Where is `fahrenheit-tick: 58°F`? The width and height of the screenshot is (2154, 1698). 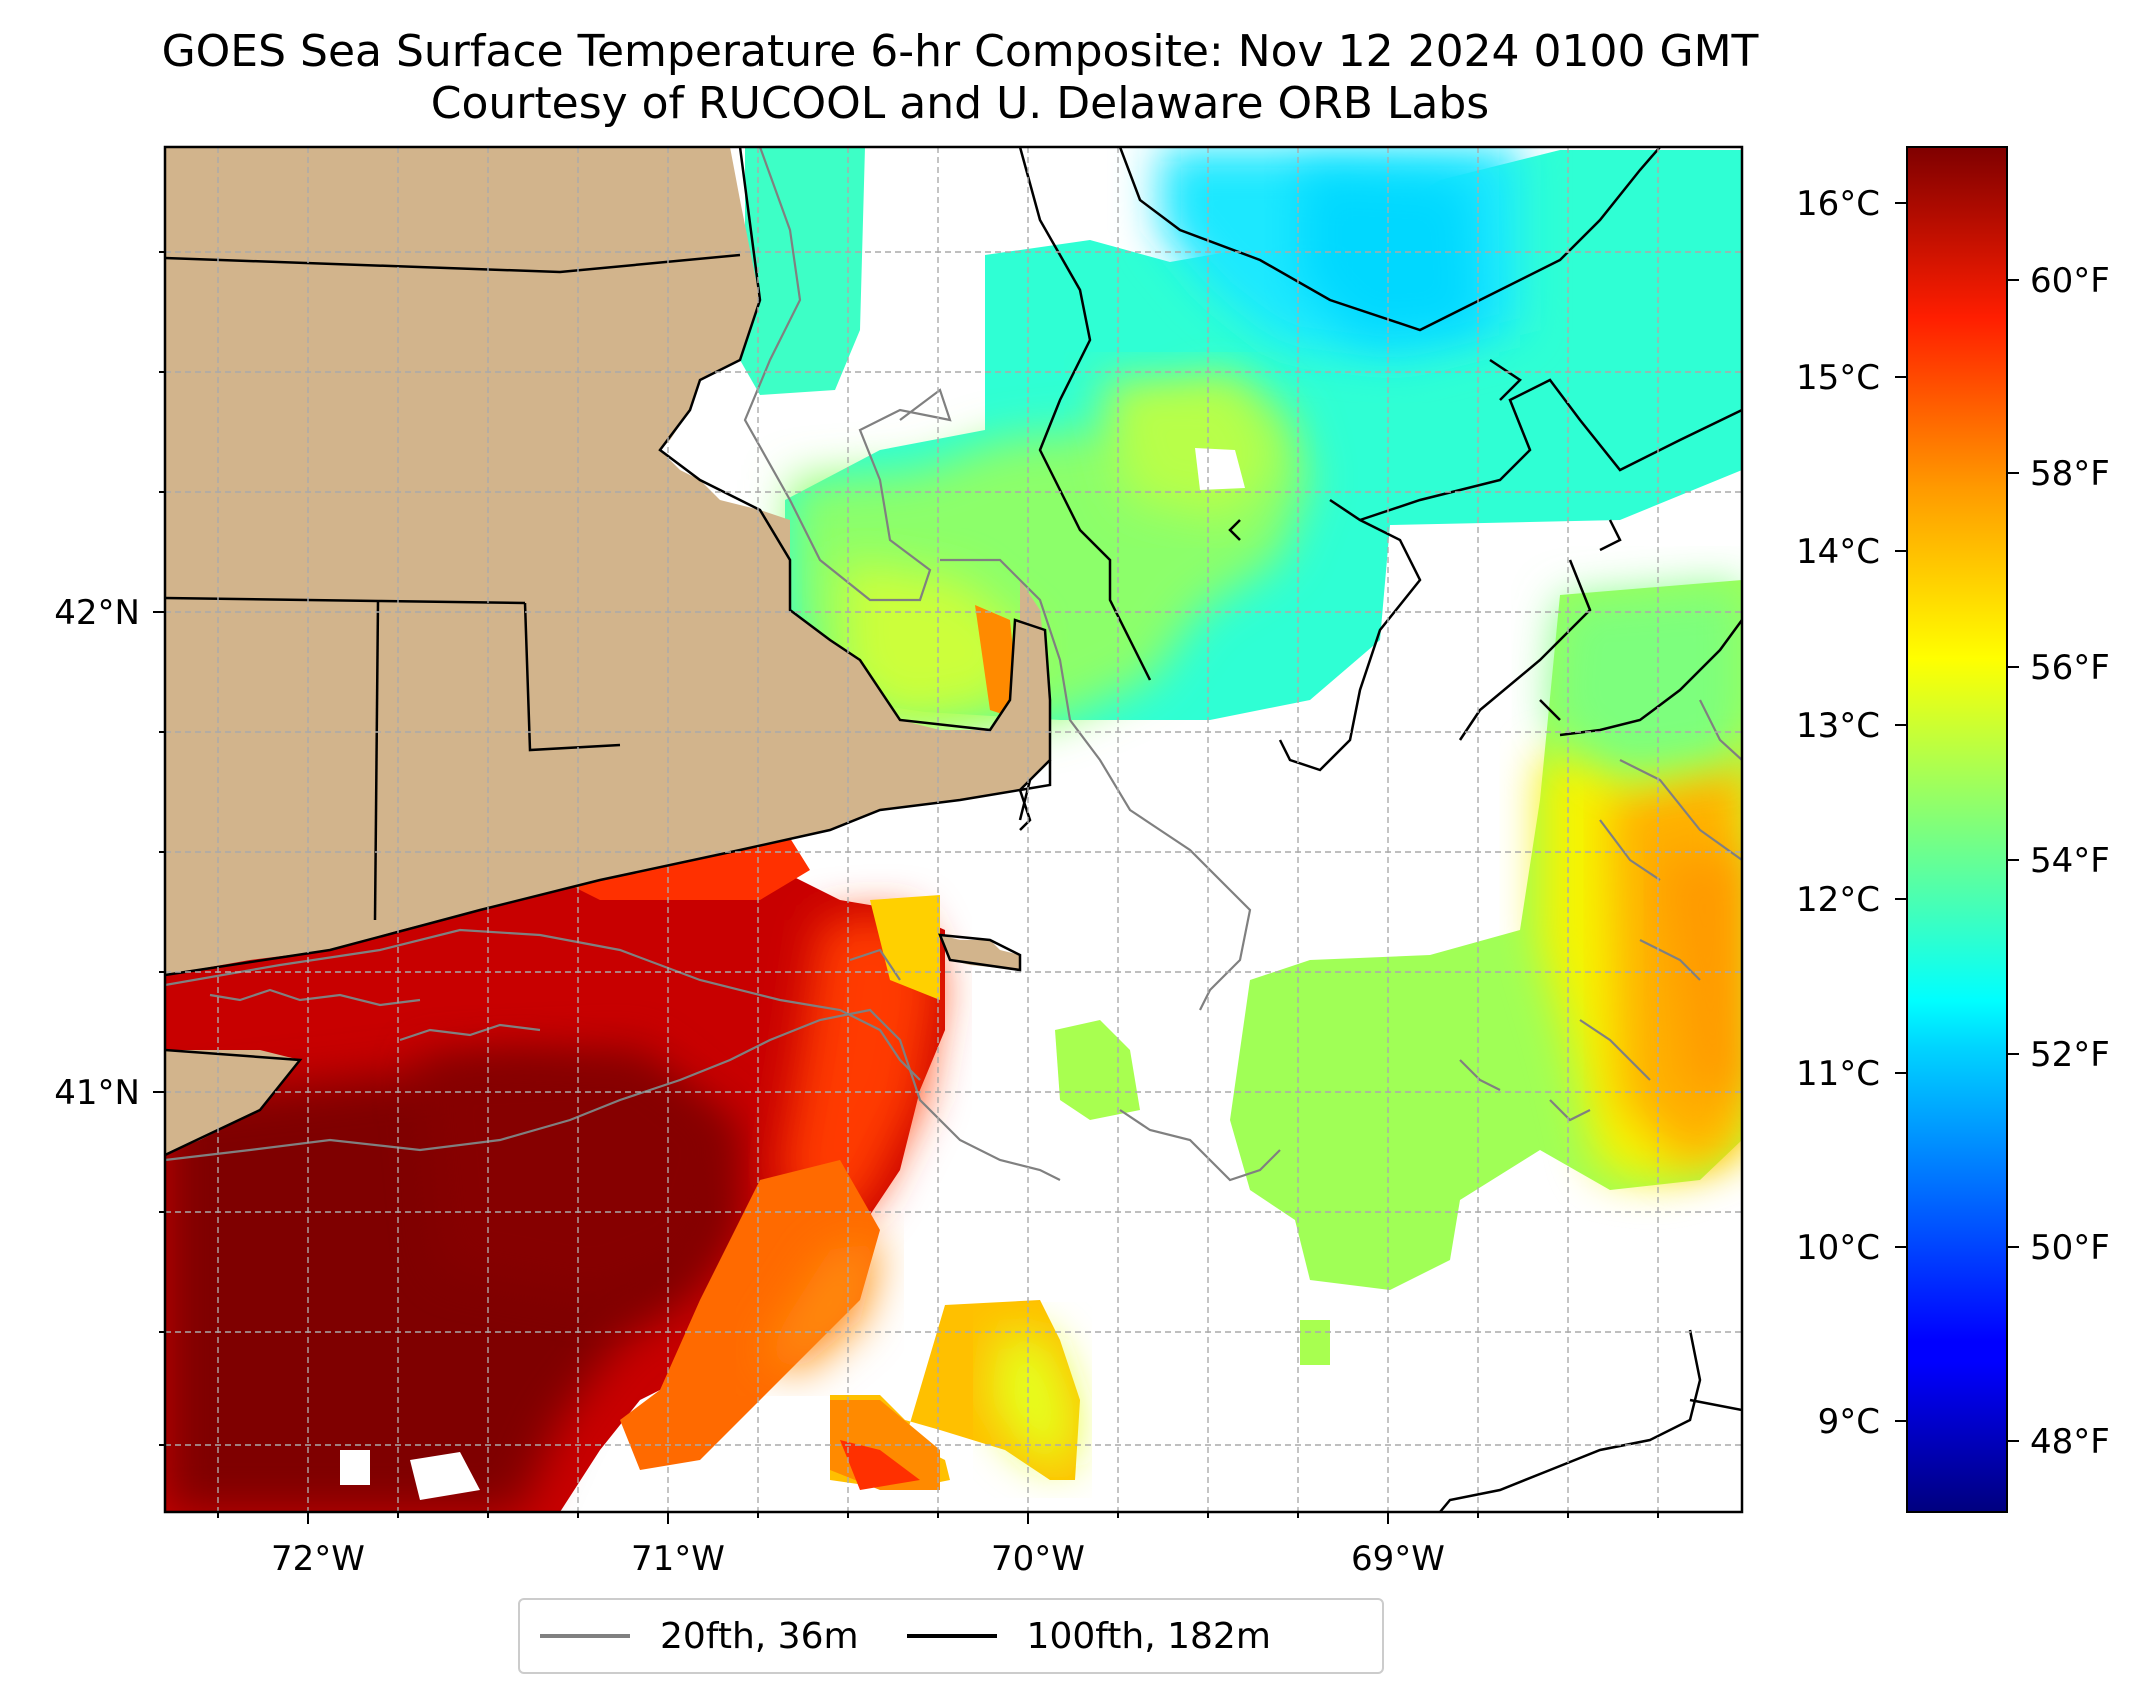
fahrenheit-tick: 58°F is located at coordinates (2070, 474).